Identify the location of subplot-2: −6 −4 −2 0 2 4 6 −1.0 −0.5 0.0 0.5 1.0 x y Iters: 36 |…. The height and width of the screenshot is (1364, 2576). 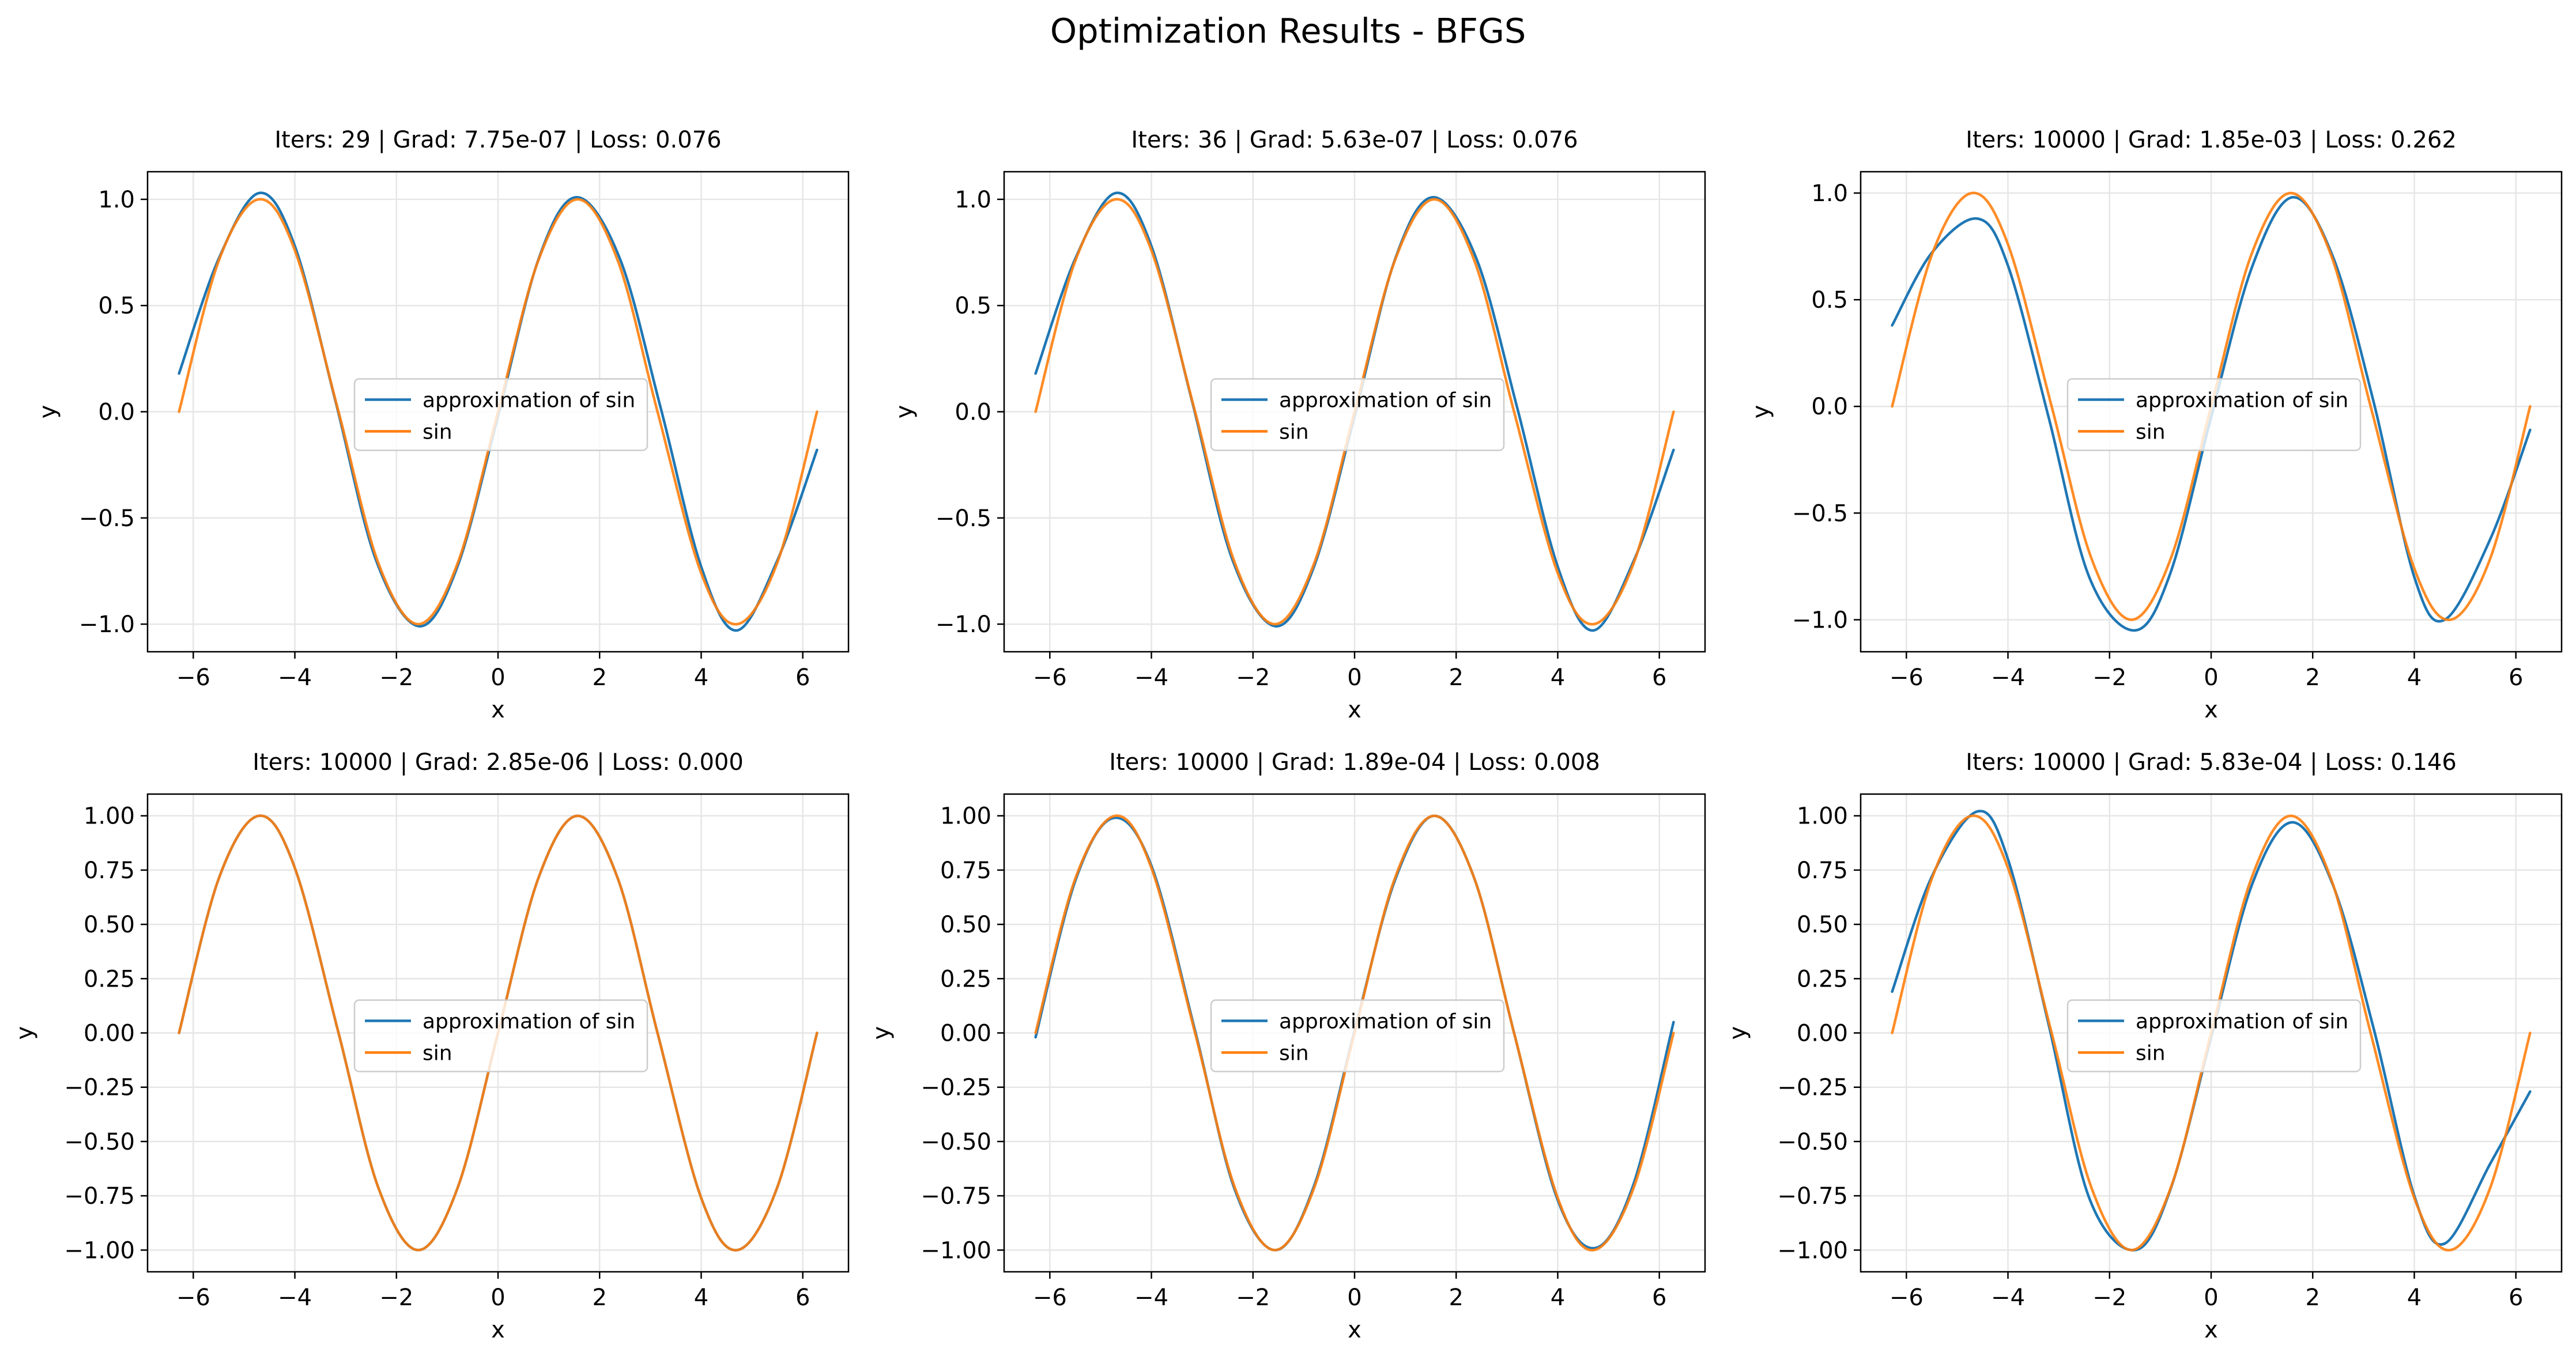
(1298, 425).